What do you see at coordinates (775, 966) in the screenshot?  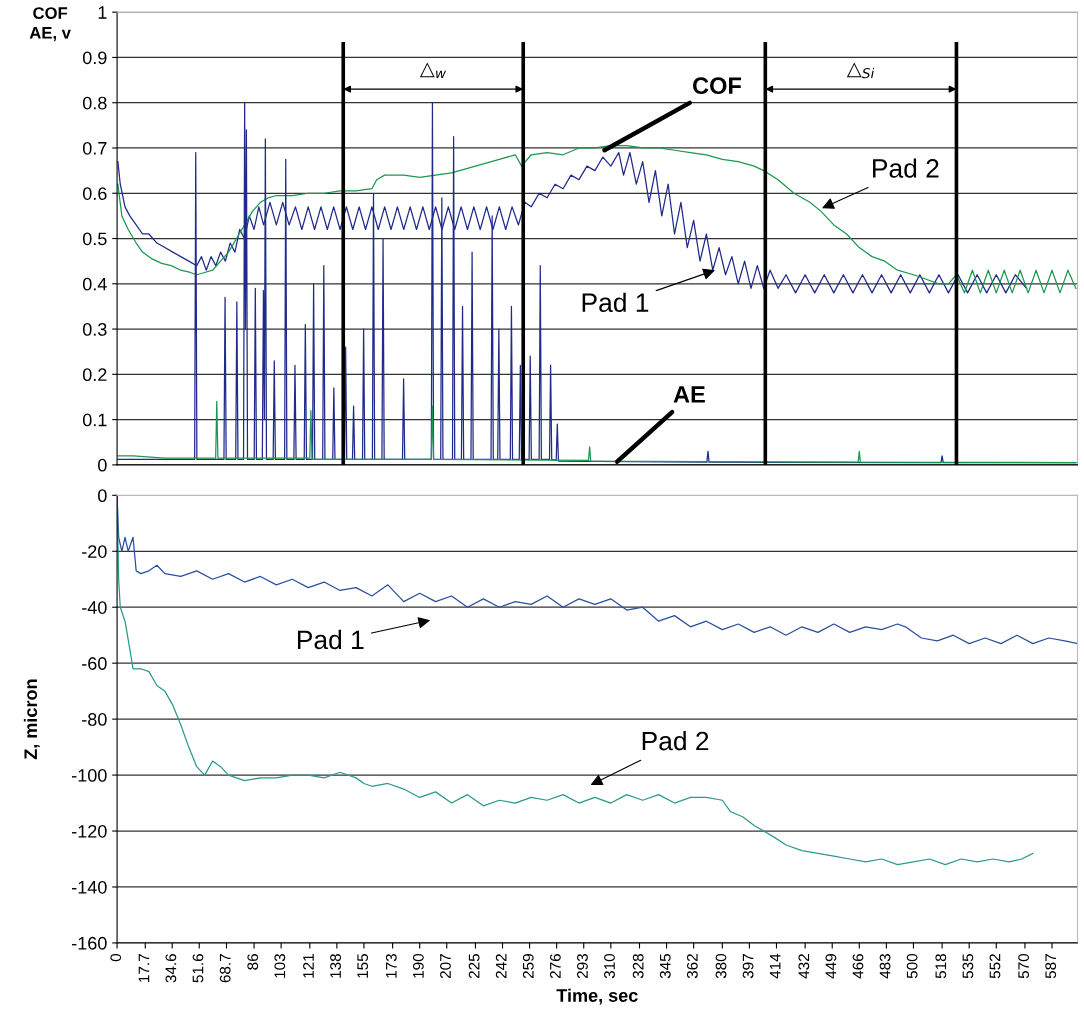 I see `x-tick-label: 414` at bounding box center [775, 966].